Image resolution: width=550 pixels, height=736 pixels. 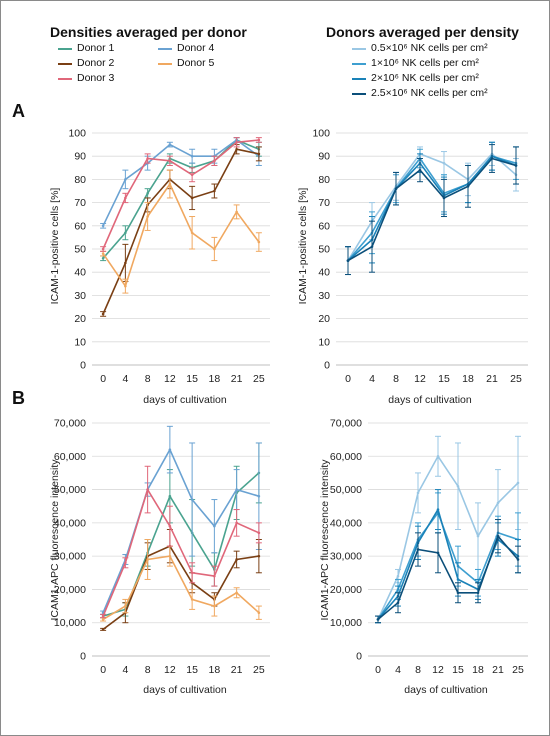 I want to click on legend-label: Donor 3, so click(x=96, y=78).